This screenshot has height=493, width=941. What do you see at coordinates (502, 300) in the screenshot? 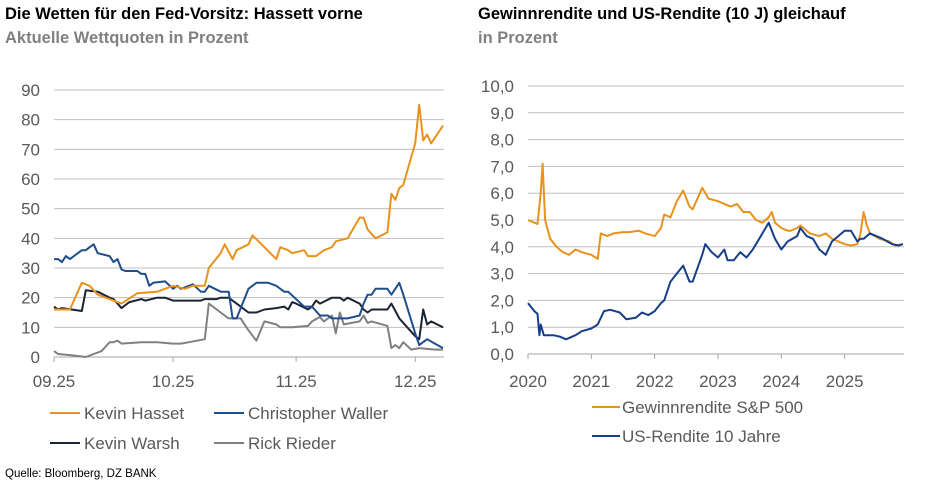
I see `right-y-tick-label: 2,0` at bounding box center [502, 300].